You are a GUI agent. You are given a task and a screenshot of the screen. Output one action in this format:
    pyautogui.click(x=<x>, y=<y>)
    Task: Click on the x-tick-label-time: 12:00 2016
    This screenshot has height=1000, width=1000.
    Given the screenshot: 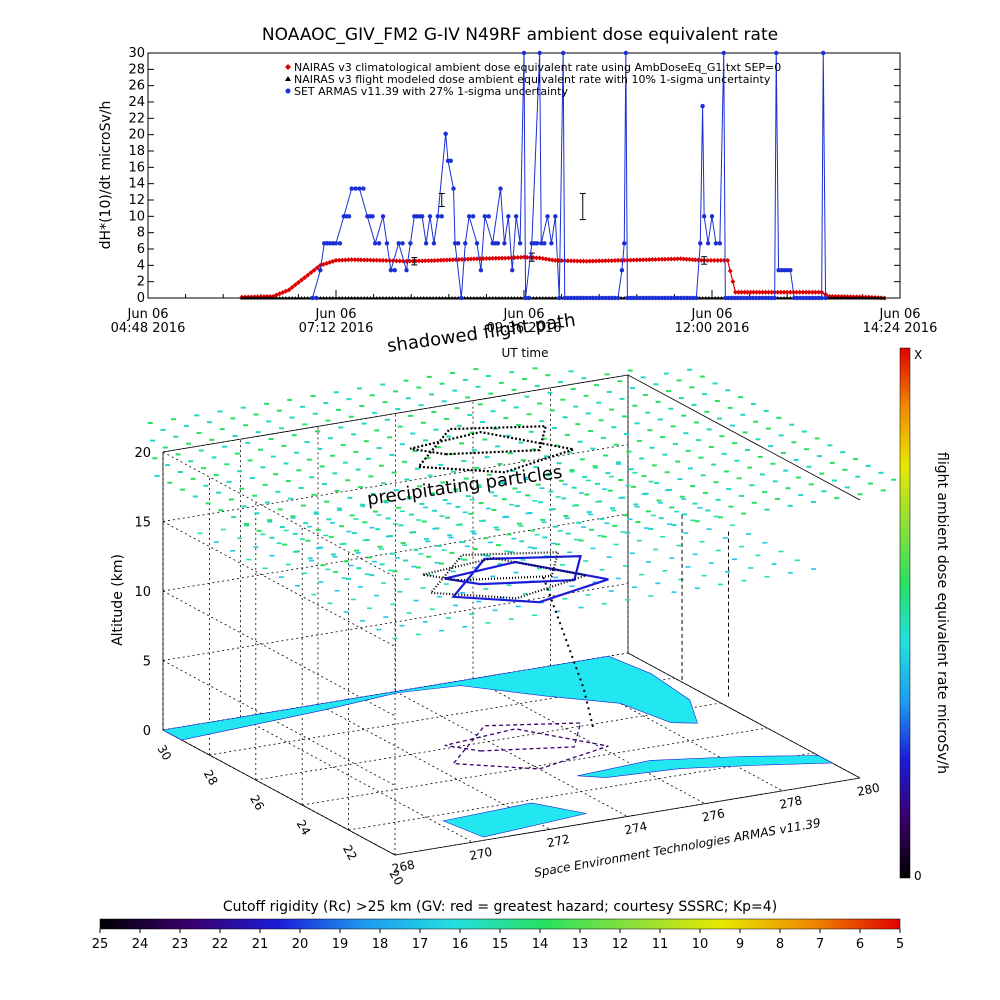 What is the action you would take?
    pyautogui.click(x=712, y=328)
    